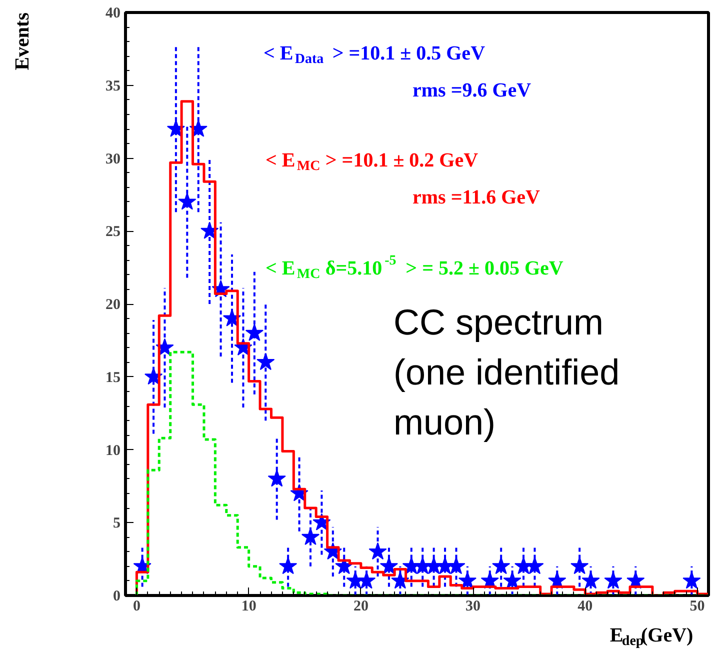 This screenshot has width=720, height=665. I want to click on x-tick-label: 40, so click(585, 606).